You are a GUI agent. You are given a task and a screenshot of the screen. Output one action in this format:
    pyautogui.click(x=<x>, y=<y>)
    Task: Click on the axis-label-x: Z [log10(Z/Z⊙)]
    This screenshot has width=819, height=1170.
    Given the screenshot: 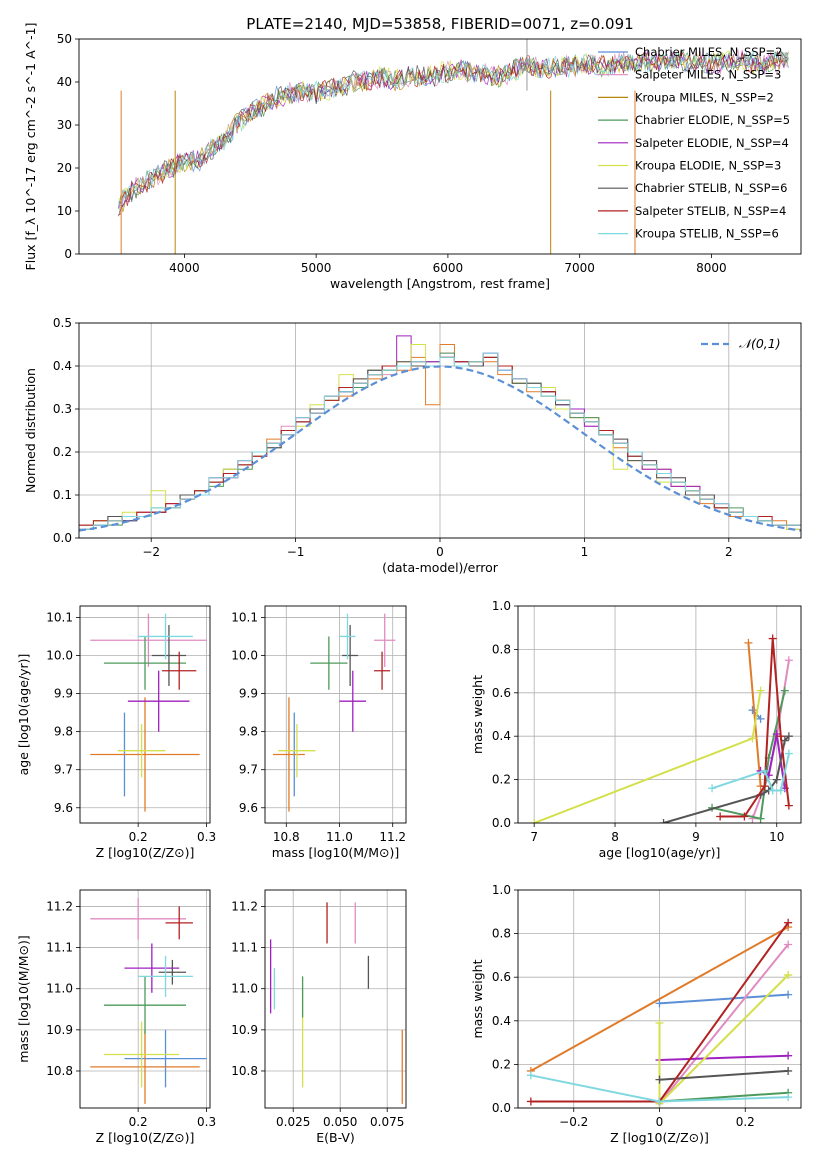 What is the action you would take?
    pyautogui.click(x=145, y=1137)
    